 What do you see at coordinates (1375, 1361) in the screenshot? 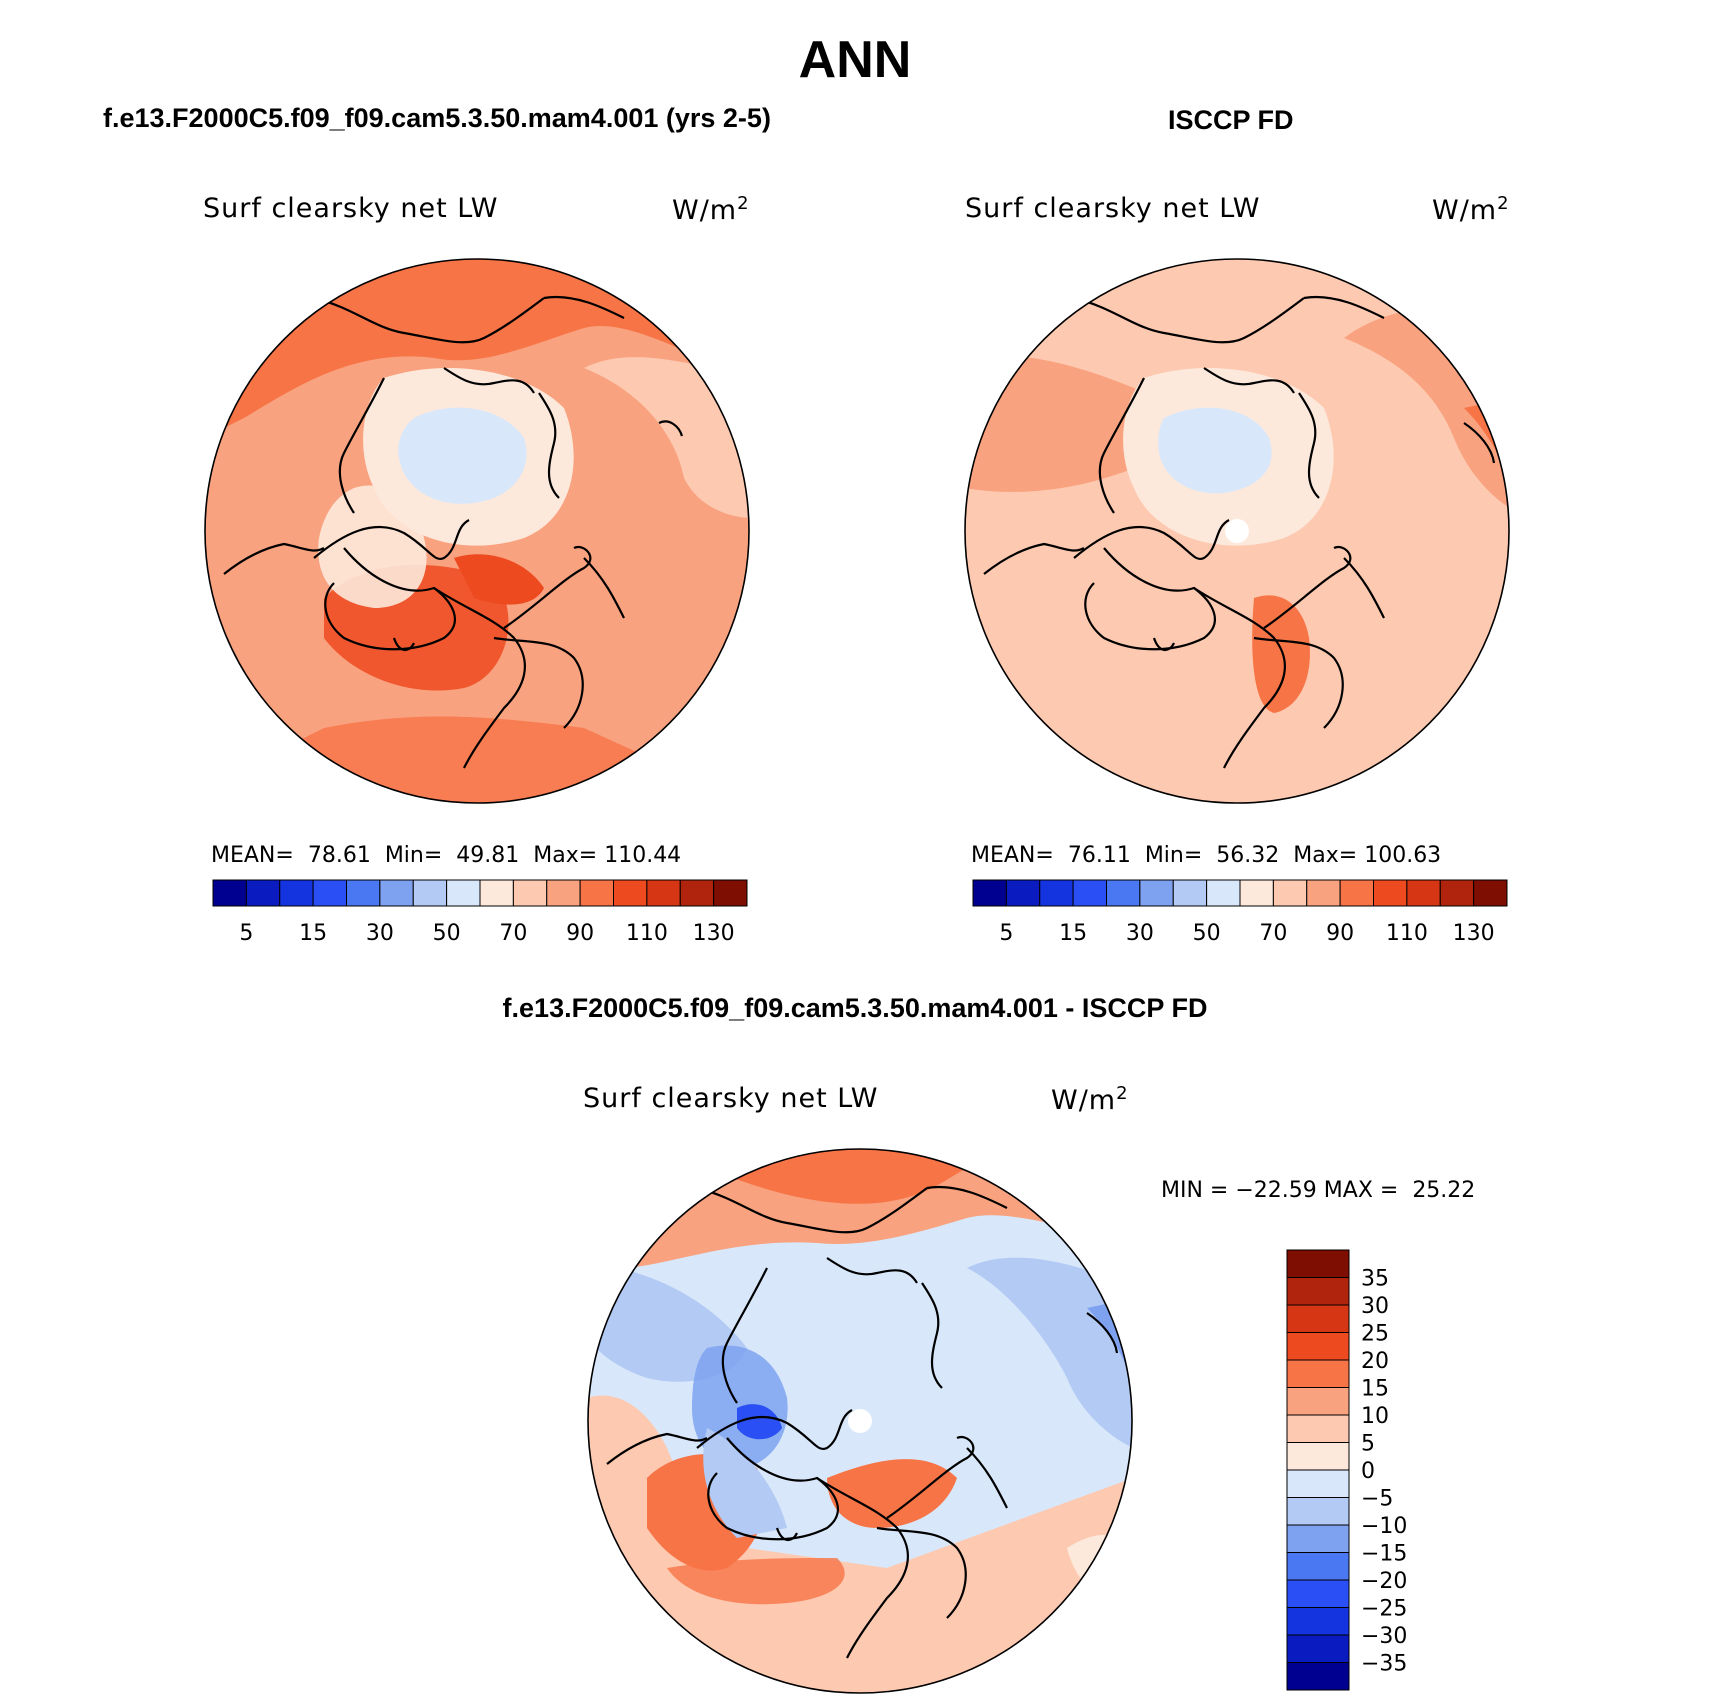
I see `diff-colorbar-tick-label: 20` at bounding box center [1375, 1361].